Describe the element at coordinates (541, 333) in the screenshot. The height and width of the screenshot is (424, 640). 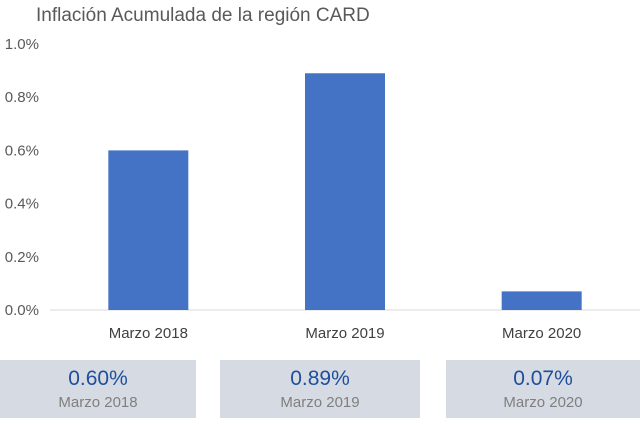
I see `x-tick-label: Marzo 2020` at that location.